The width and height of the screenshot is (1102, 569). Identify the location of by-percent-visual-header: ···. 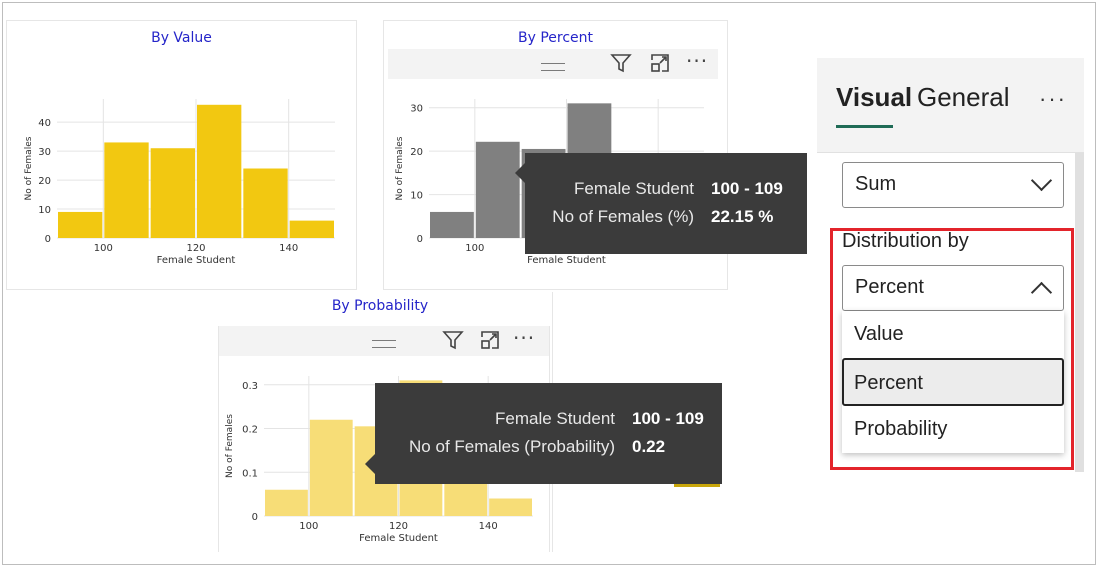
(553, 64).